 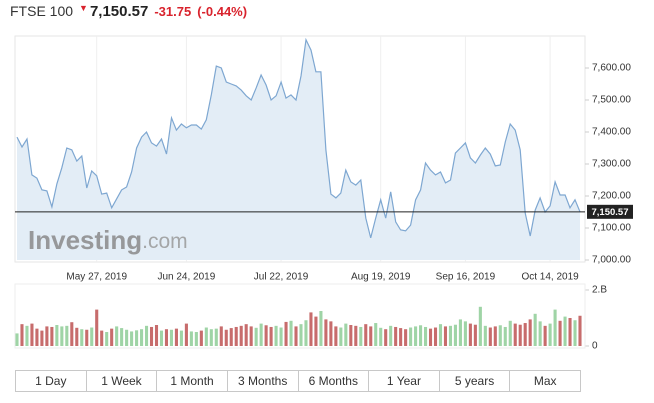 I want to click on x-tick-label: Oct 14, 2019, so click(x=550, y=277).